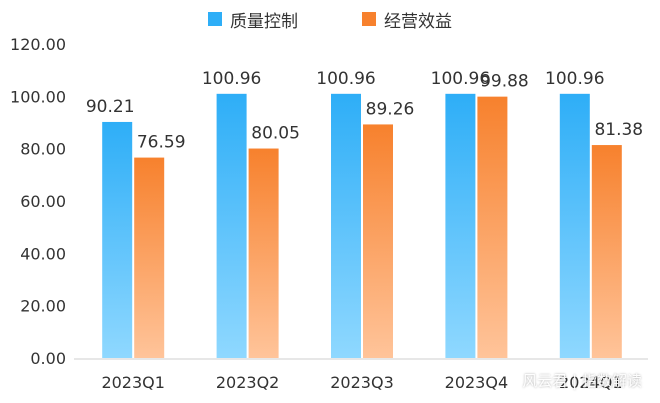  Describe the element at coordinates (43, 149) in the screenshot. I see `y-tick-label: 80.00` at that location.